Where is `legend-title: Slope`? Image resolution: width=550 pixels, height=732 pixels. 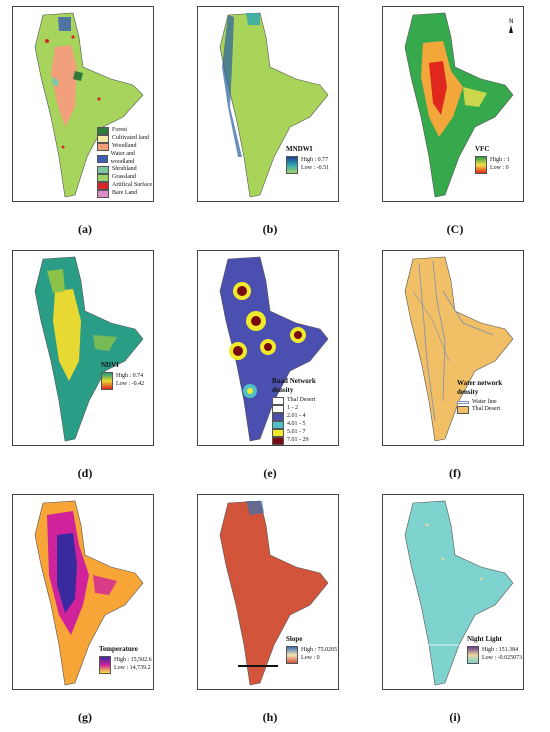
legend-title: Slope is located at coordinates (294, 639).